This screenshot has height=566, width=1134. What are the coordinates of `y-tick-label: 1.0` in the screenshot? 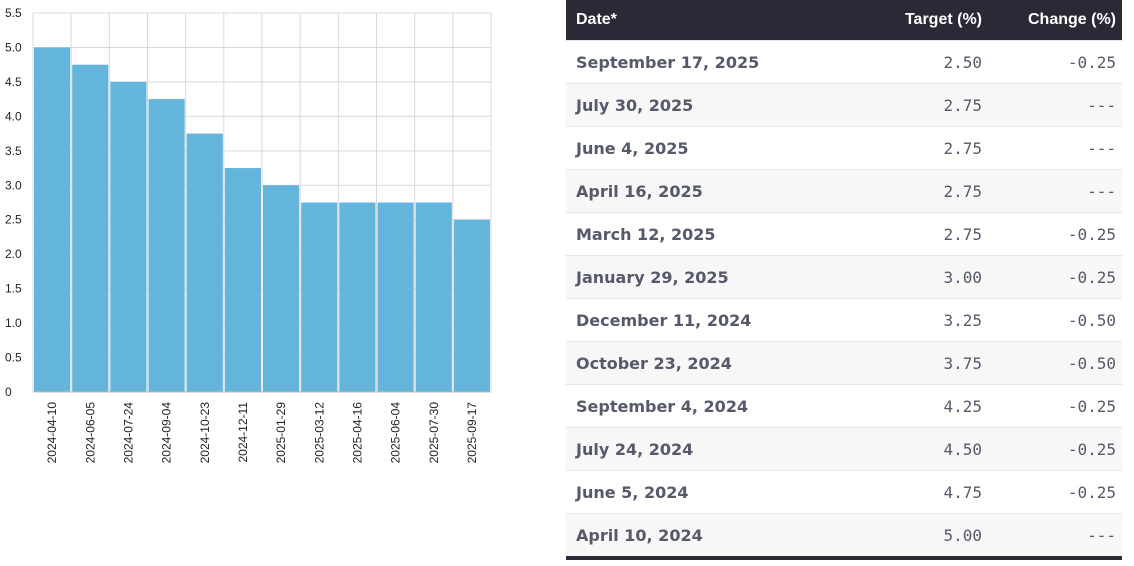 It's located at (13, 323).